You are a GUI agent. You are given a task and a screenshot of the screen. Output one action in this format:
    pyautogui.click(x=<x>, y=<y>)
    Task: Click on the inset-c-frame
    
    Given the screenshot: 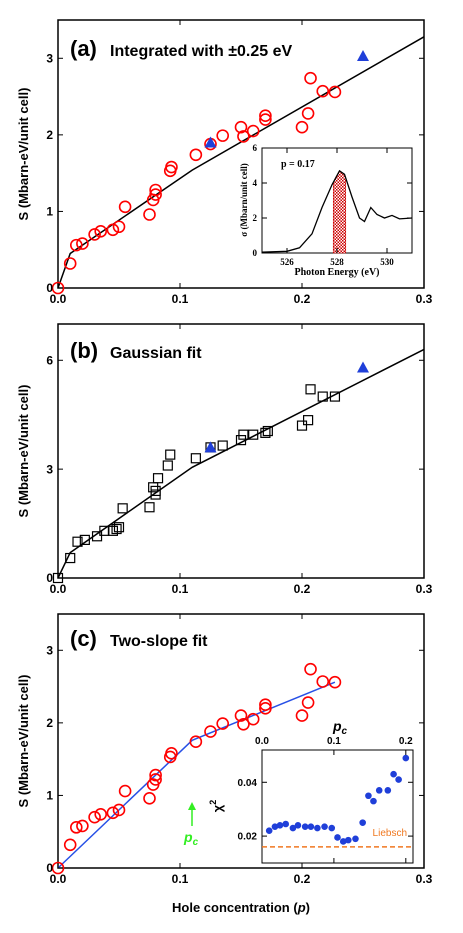 What is the action you would take?
    pyautogui.click(x=337, y=806)
    